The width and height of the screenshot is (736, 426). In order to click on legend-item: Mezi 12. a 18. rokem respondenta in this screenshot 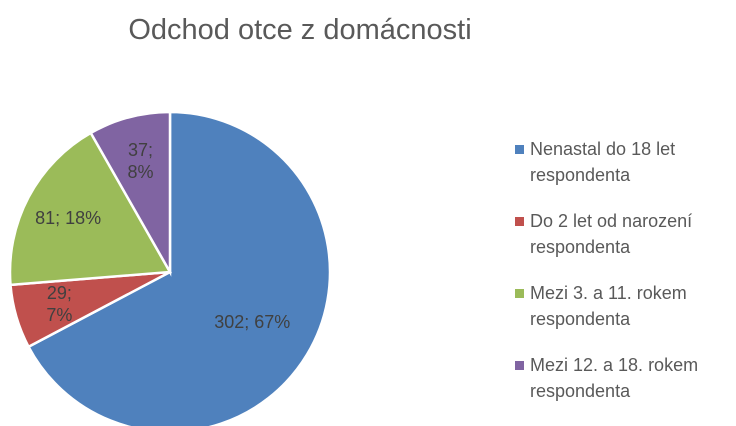, I will do `click(621, 378)`.